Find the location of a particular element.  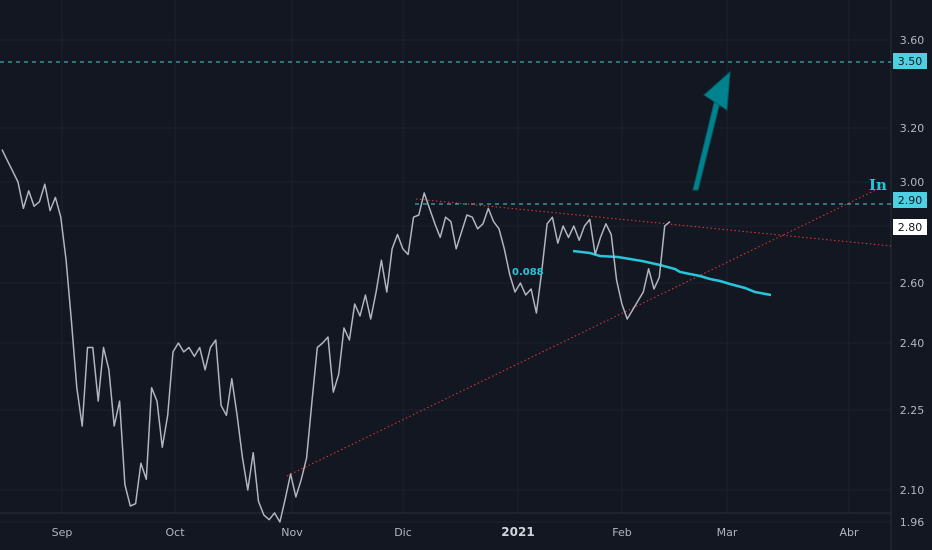

x-tick-label: Nov is located at coordinates (292, 532).